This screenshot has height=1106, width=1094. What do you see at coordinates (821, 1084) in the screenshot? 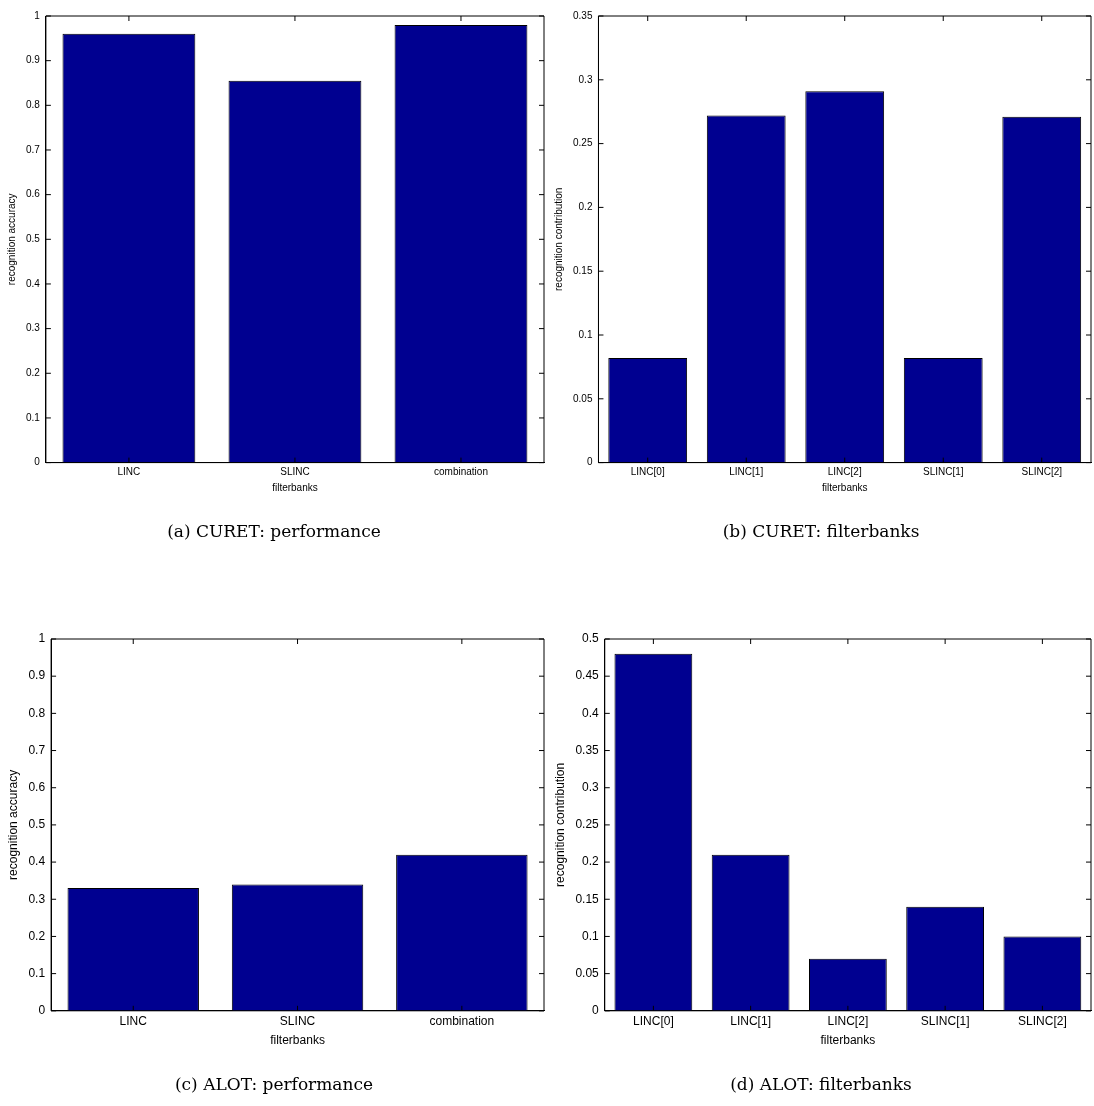
I see `text: (d) ALOT: filterbanks` at bounding box center [821, 1084].